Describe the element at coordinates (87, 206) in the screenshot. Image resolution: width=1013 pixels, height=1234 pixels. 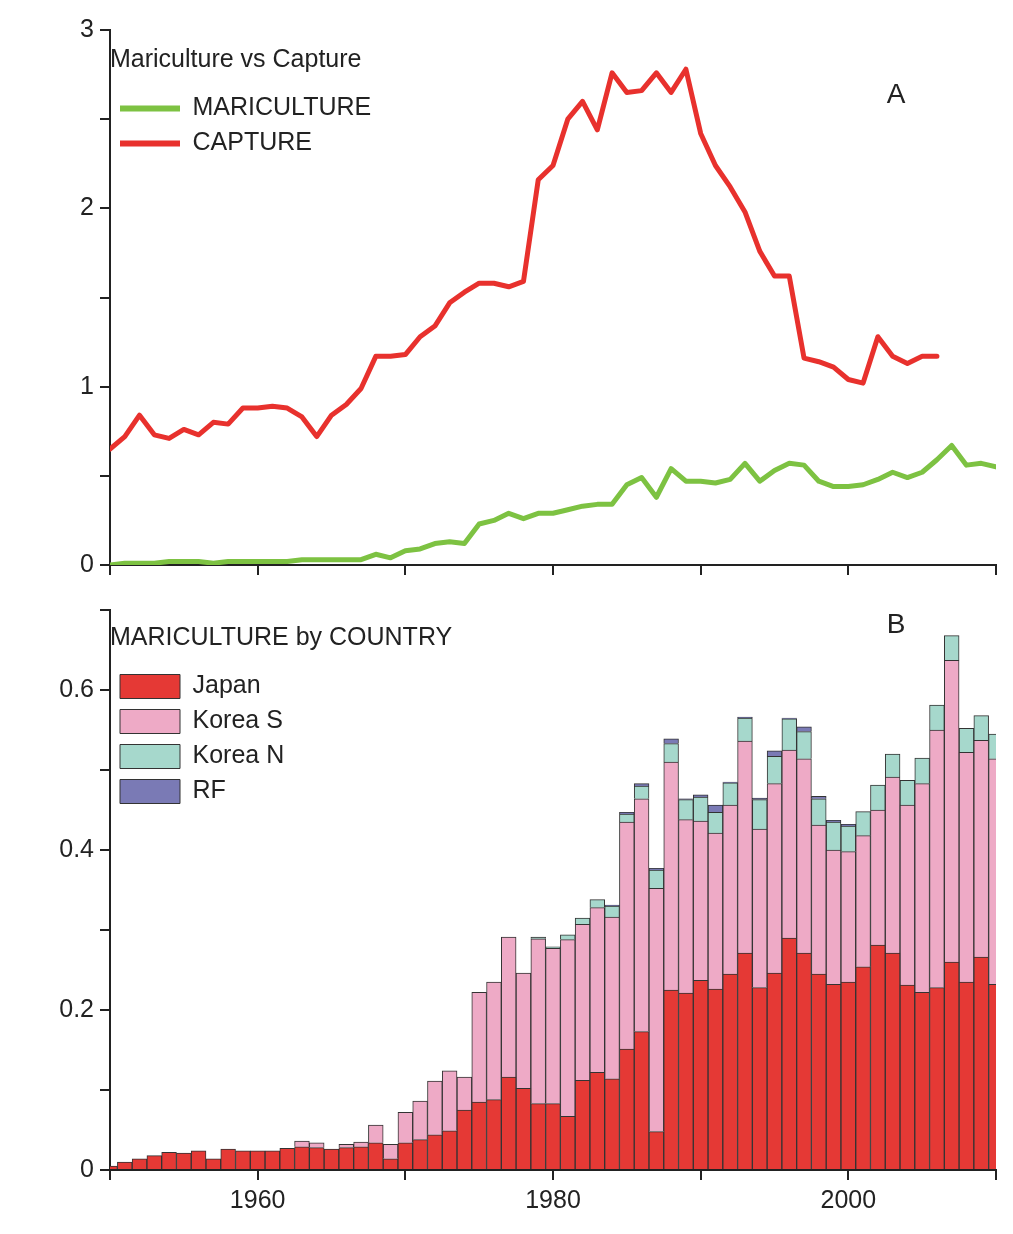
I see `y-tick-label: 2` at that location.